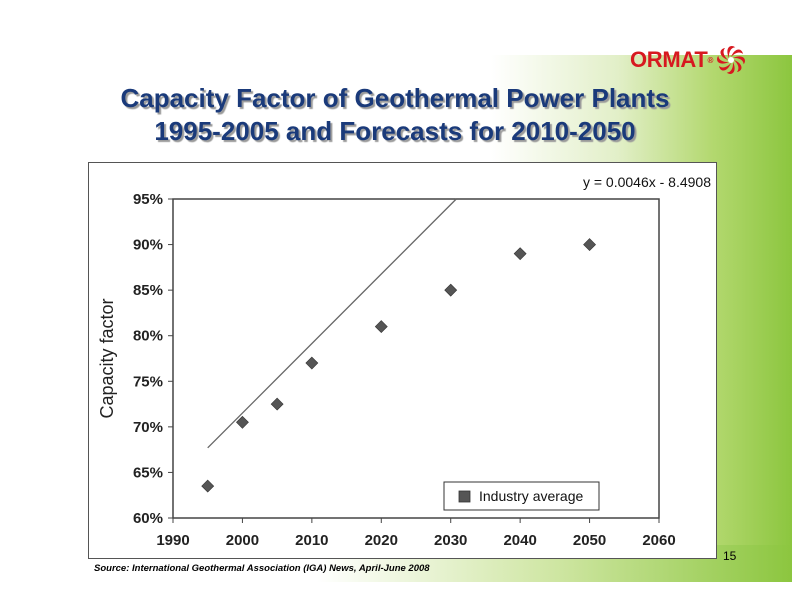  What do you see at coordinates (647, 182) in the screenshot?
I see `trendline-equation: y = 0.0046x - 8.4908` at bounding box center [647, 182].